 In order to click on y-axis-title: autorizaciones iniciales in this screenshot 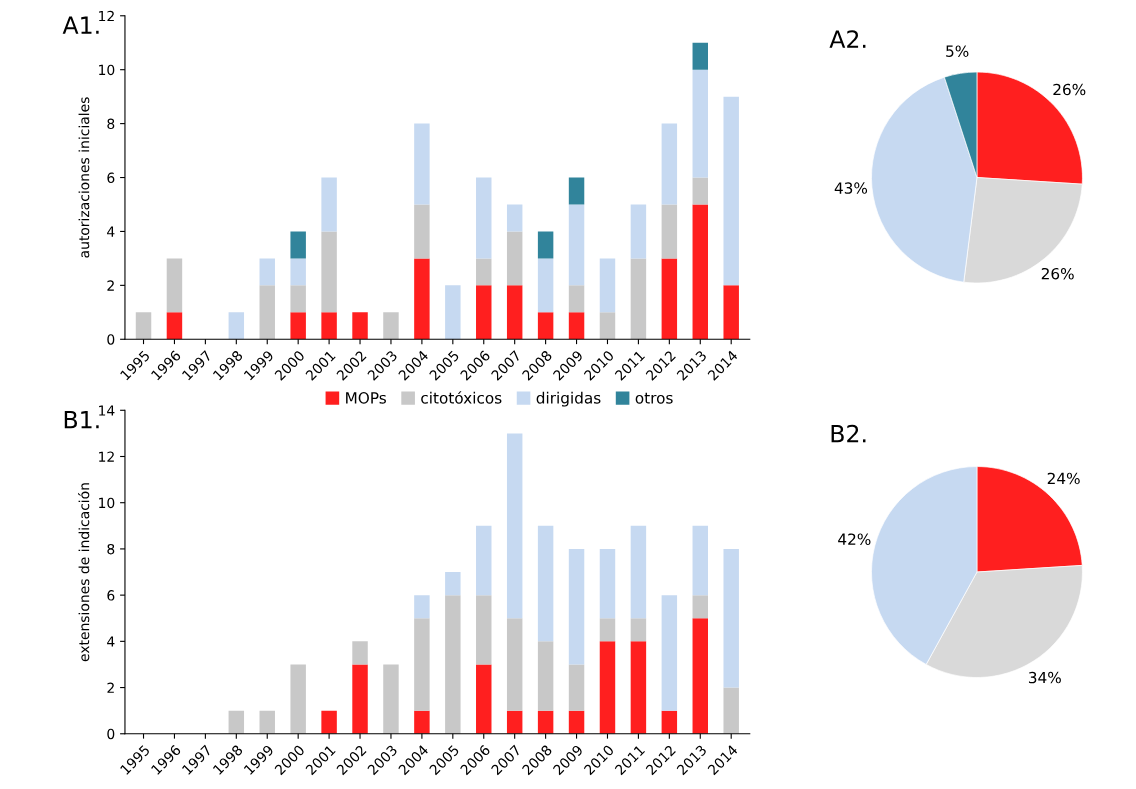, I will do `click(84, 177)`.